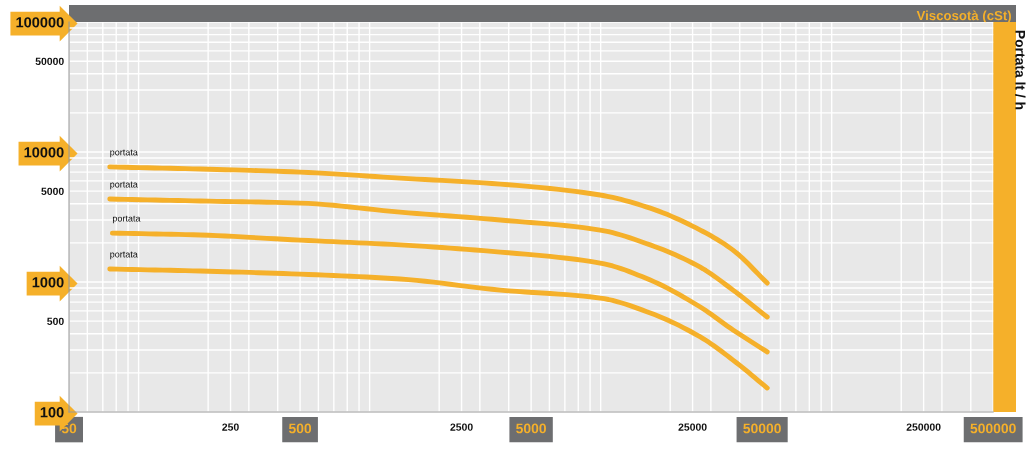 This screenshot has width=1026, height=450. What do you see at coordinates (692, 427) in the screenshot?
I see `x-tick-label: 25000` at bounding box center [692, 427].